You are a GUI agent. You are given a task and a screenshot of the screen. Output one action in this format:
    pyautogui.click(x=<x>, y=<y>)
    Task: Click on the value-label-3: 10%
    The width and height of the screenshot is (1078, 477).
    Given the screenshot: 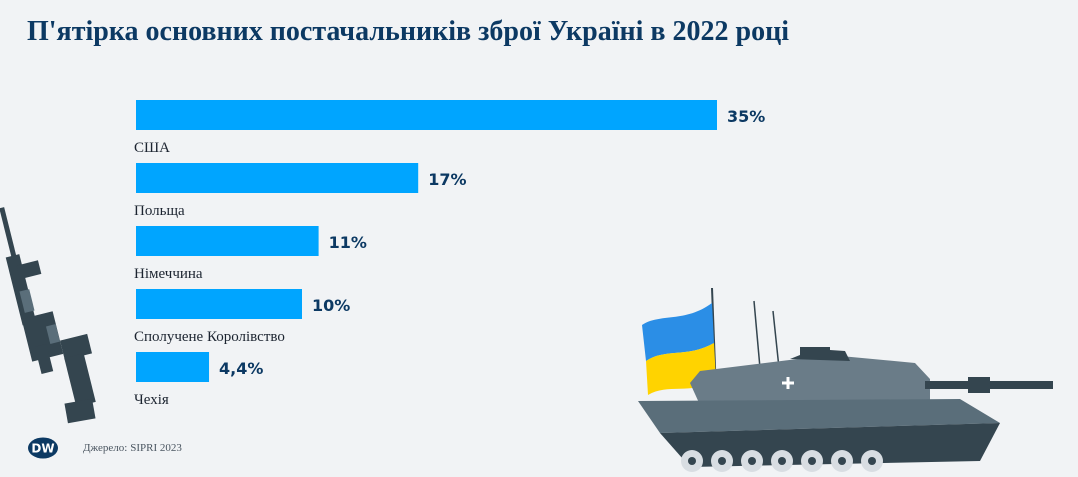 What is the action you would take?
    pyautogui.click(x=331, y=305)
    